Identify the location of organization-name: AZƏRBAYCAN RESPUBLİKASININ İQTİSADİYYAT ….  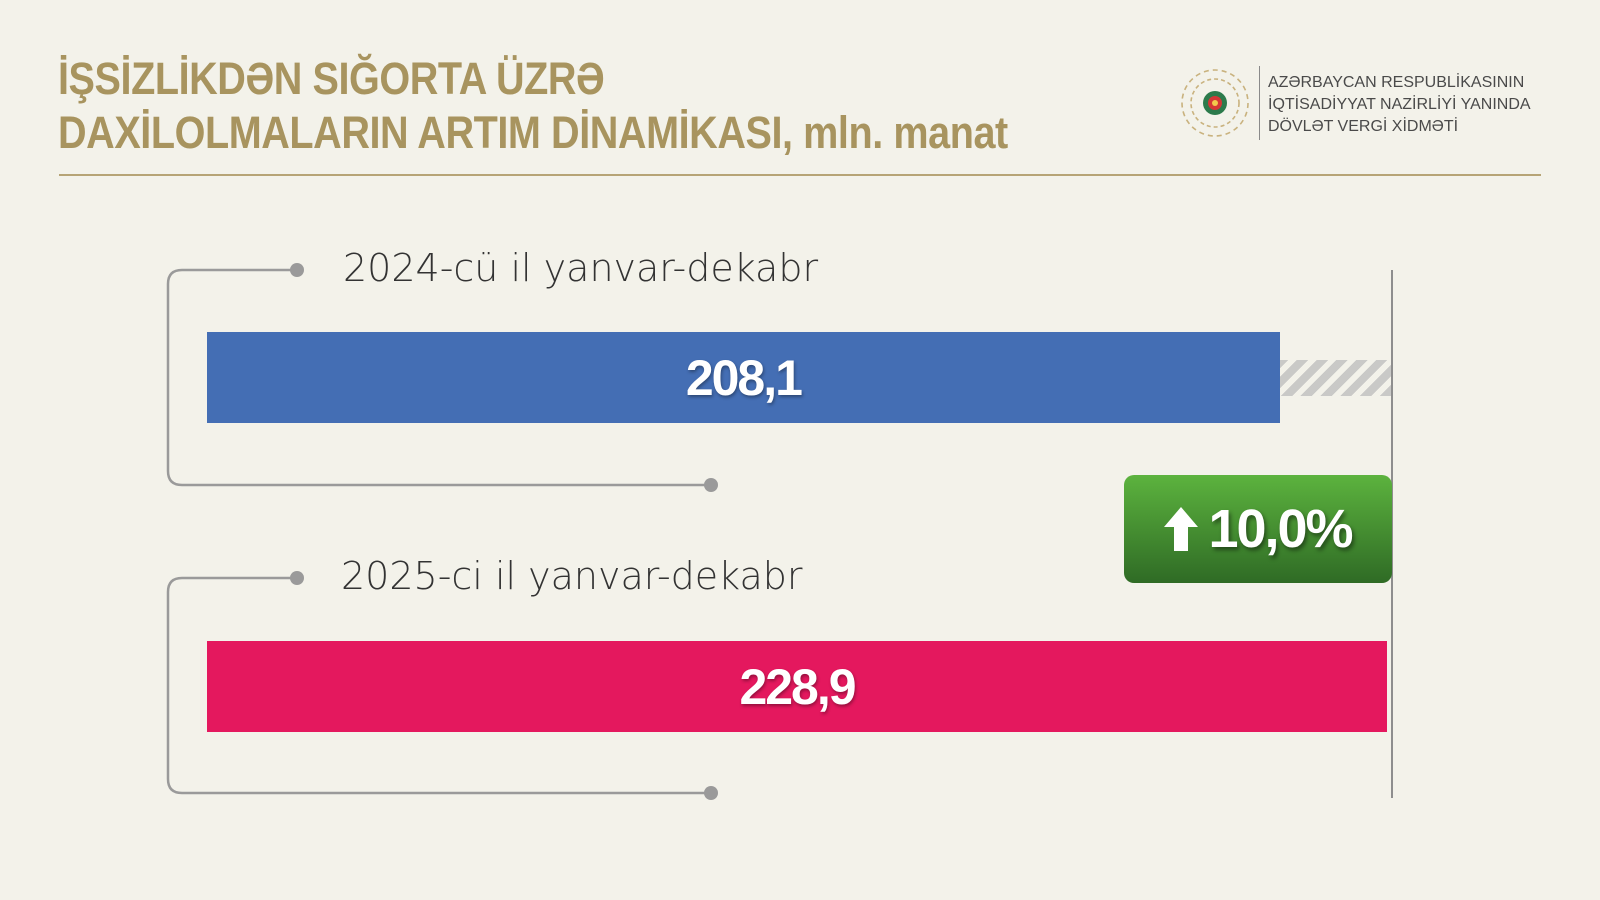
(1399, 105).